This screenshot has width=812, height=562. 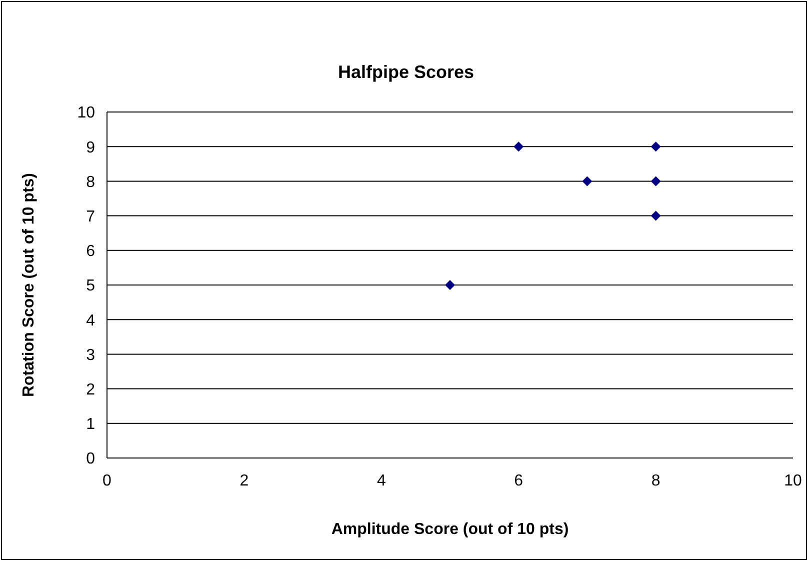 What do you see at coordinates (91, 217) in the screenshot?
I see `y-tick-label: 7` at bounding box center [91, 217].